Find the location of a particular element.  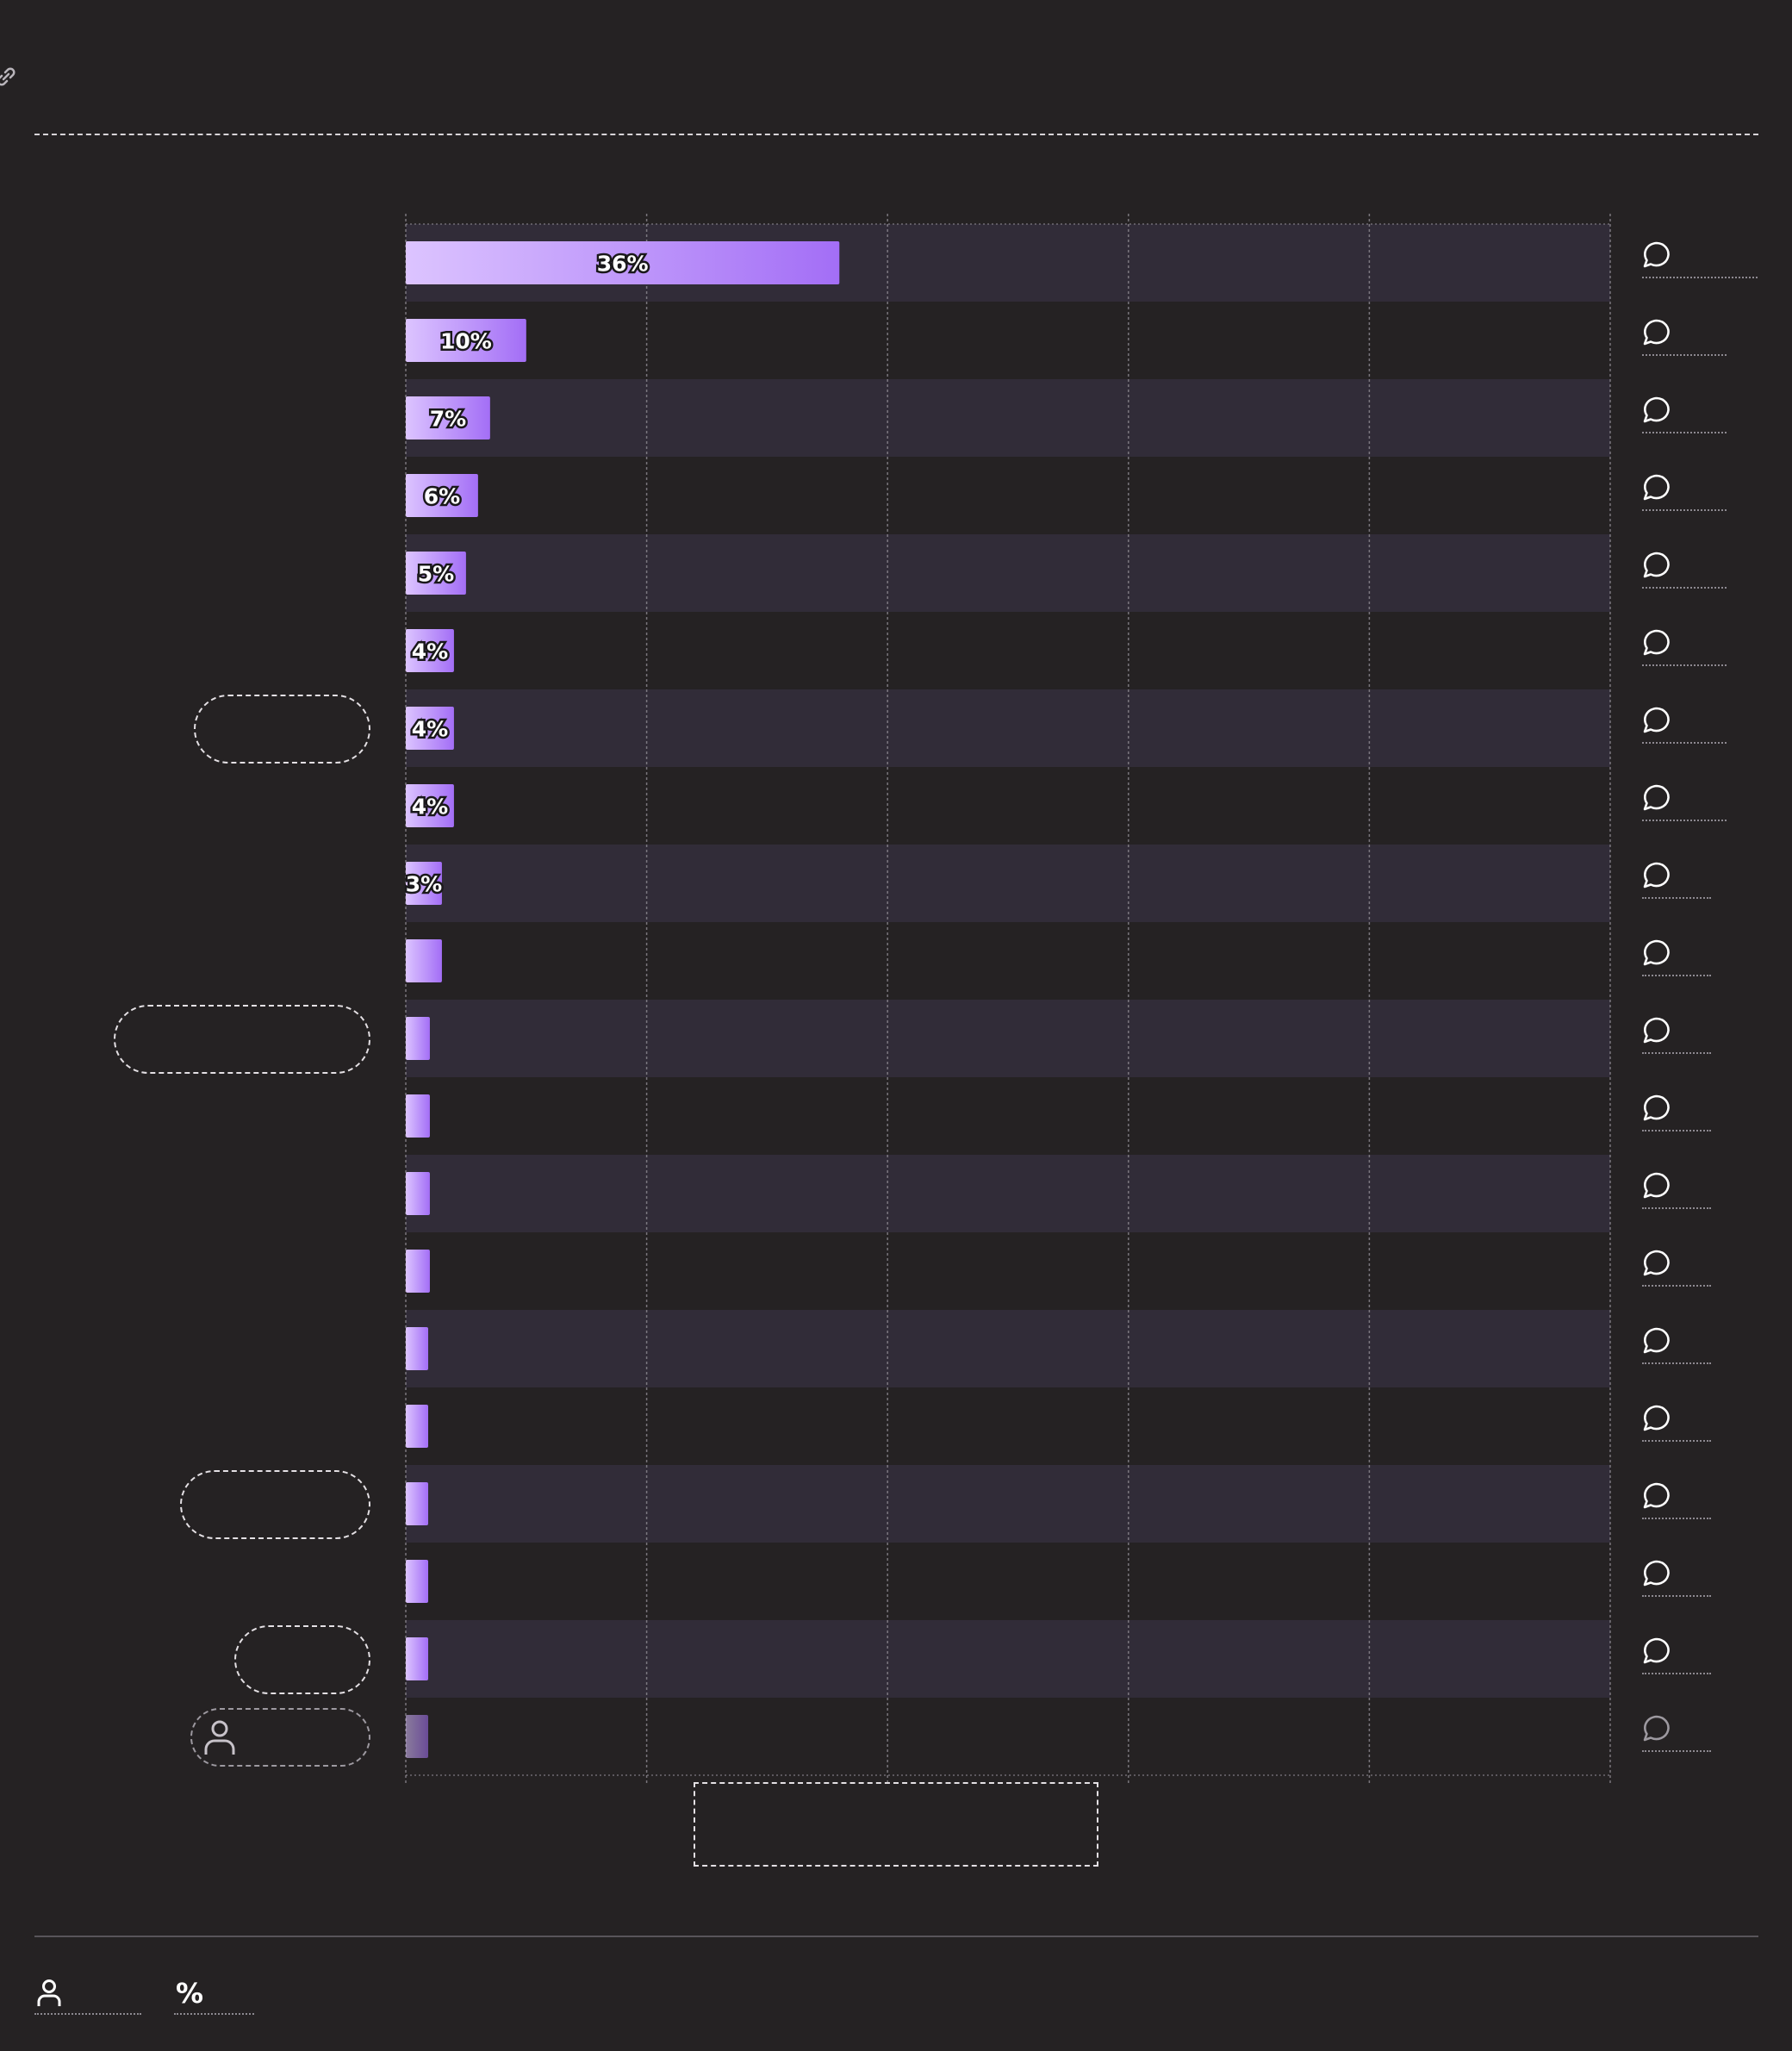

bar-value-label: 6% is located at coordinates (442, 497).